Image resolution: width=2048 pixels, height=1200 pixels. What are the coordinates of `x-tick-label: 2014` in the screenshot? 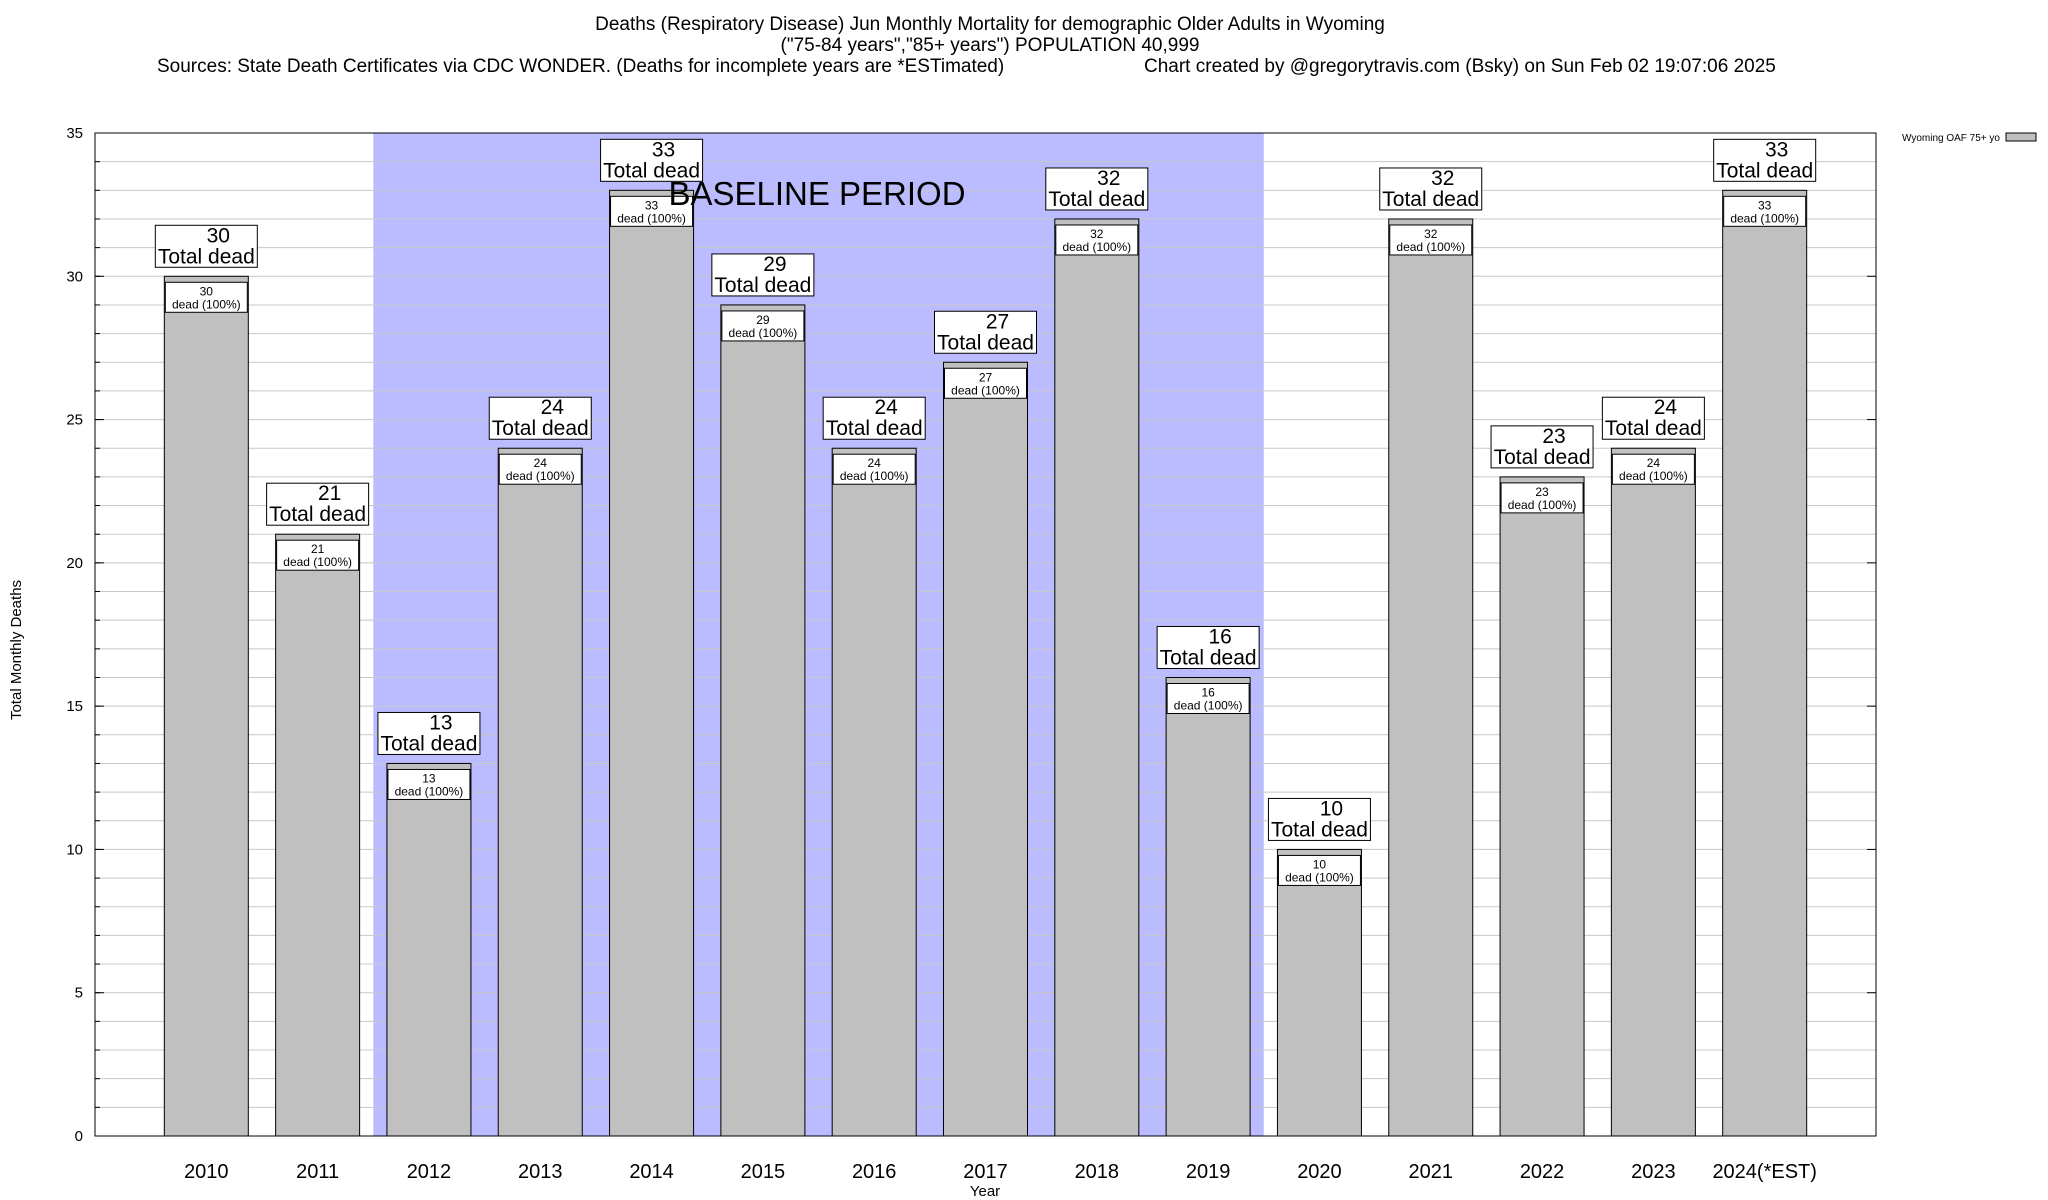 It's located at (651, 1172).